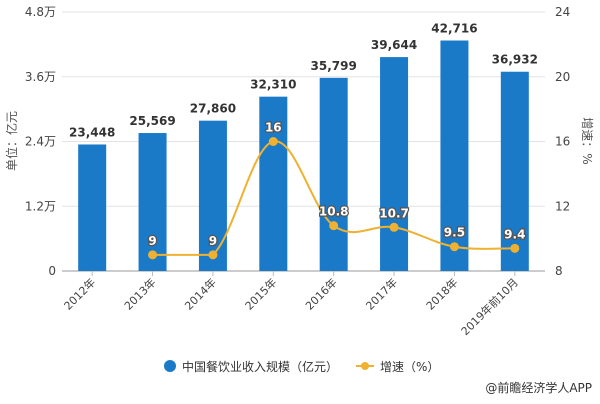  What do you see at coordinates (213, 109) in the screenshot?
I see `bar-value-label: 27,860` at bounding box center [213, 109].